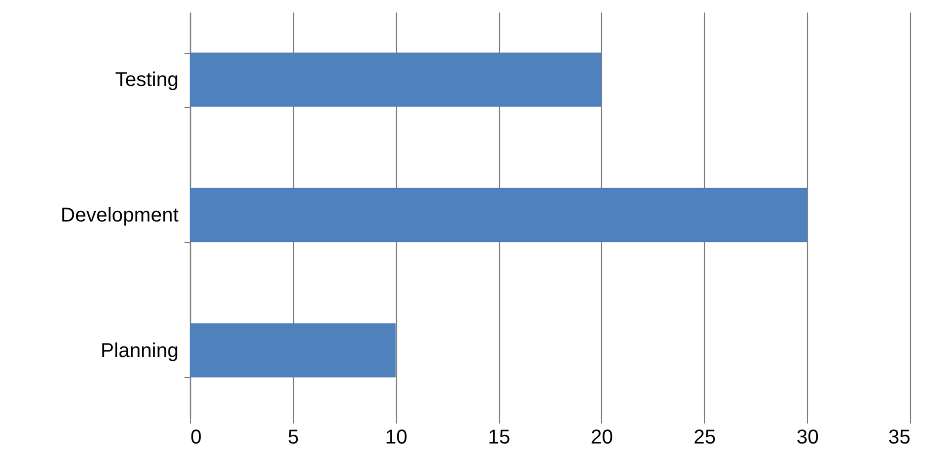  I want to click on x-tick-label: 35, so click(899, 437).